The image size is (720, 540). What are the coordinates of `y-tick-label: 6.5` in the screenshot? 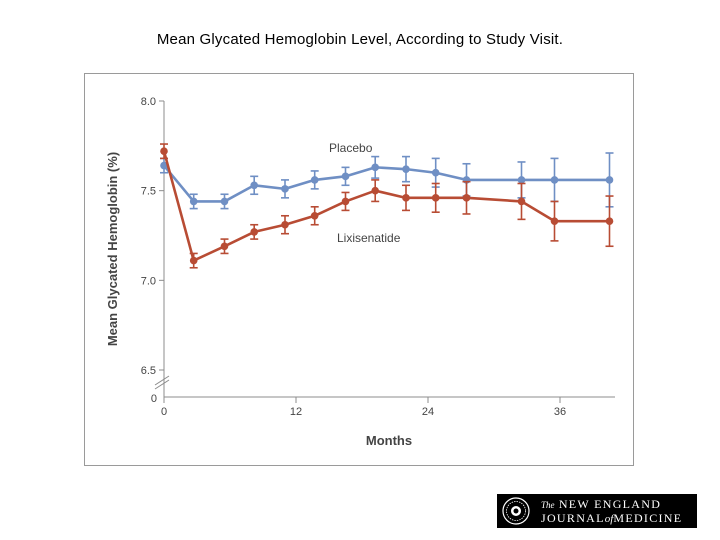 It's located at (148, 371).